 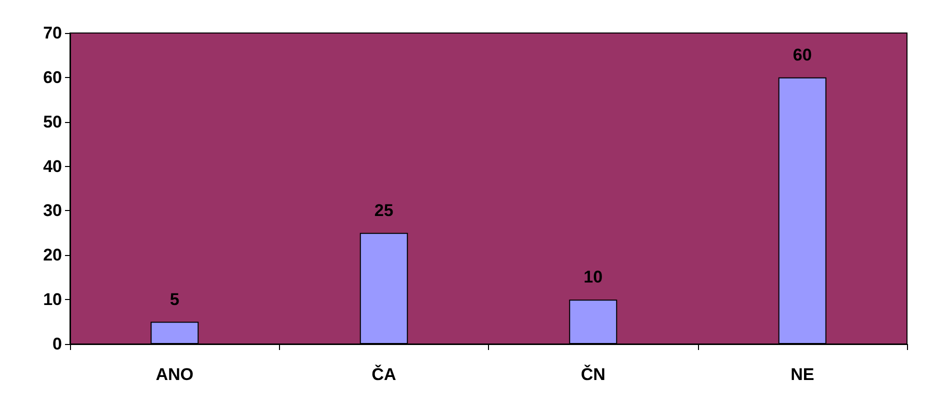 What do you see at coordinates (802, 54) in the screenshot?
I see `data-label: 60` at bounding box center [802, 54].